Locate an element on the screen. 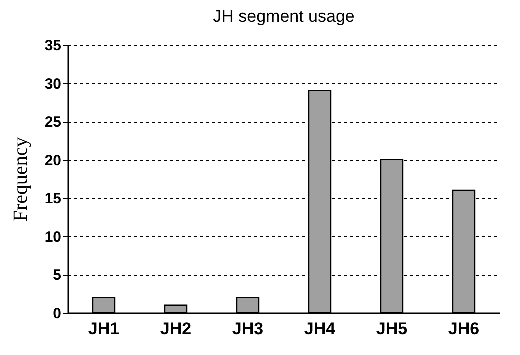  y-tick-label: 5 is located at coordinates (57, 275).